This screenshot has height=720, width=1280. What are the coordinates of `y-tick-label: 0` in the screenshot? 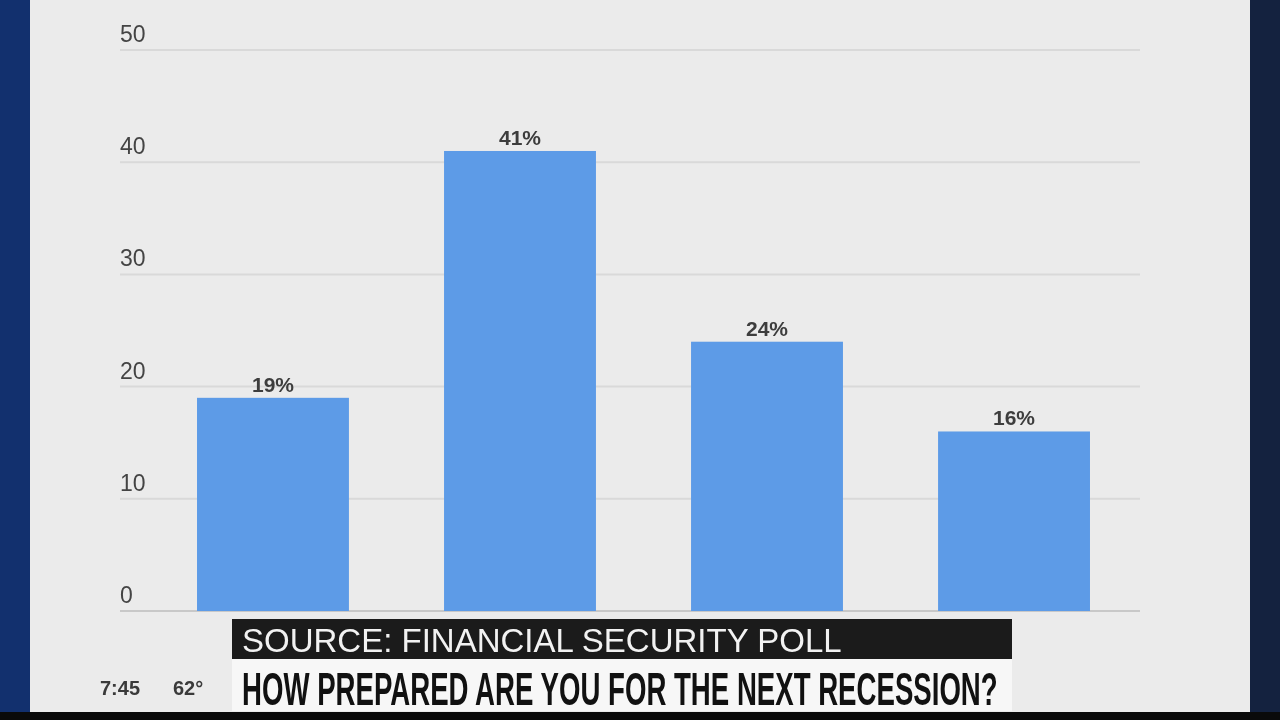 It's located at (126, 595).